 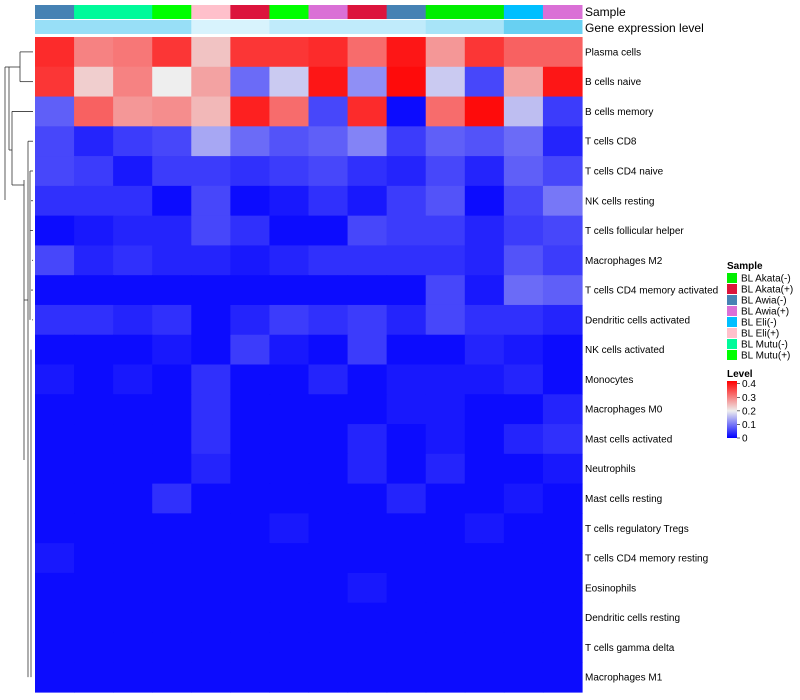 What do you see at coordinates (619, 201) in the screenshot?
I see `row-label: NK cells resting` at bounding box center [619, 201].